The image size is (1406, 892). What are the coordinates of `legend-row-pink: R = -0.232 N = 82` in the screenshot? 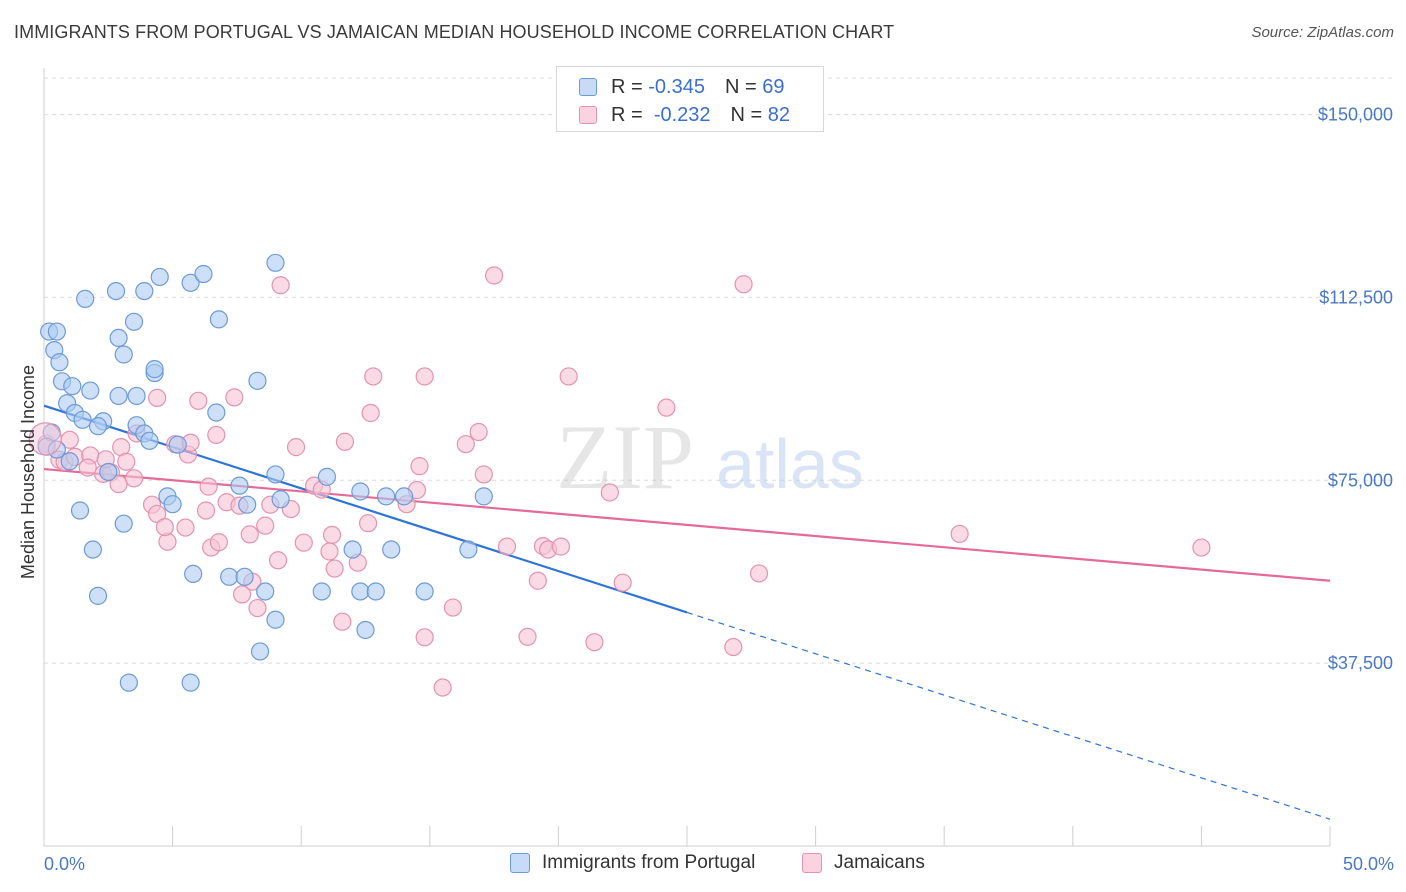 It's located at (684, 115).